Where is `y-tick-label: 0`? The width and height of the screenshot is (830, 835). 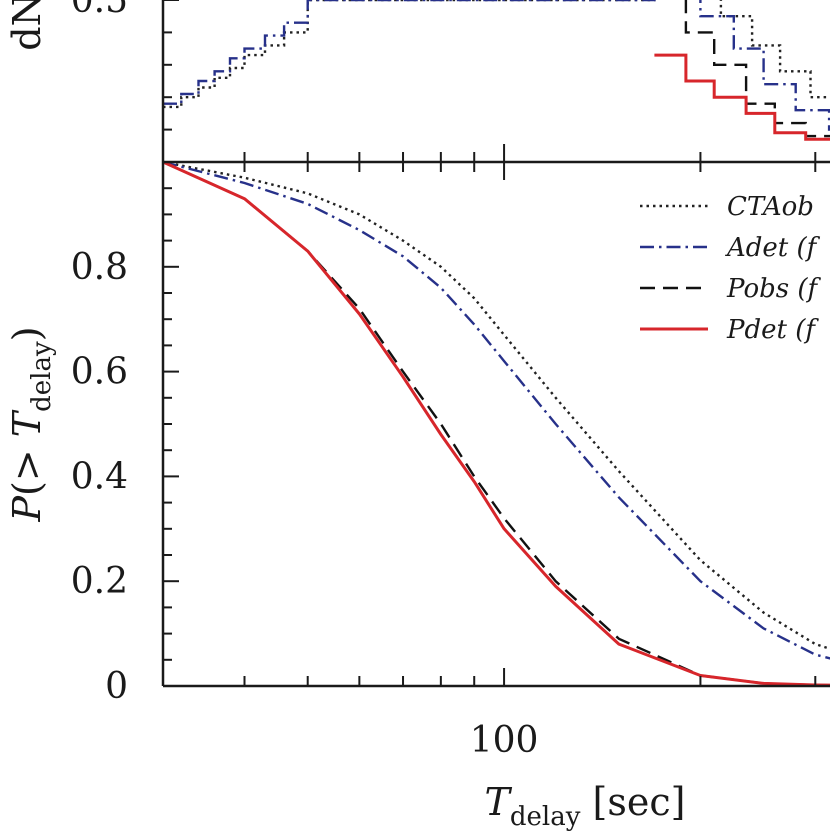 y-tick-label: 0 is located at coordinates (116, 686).